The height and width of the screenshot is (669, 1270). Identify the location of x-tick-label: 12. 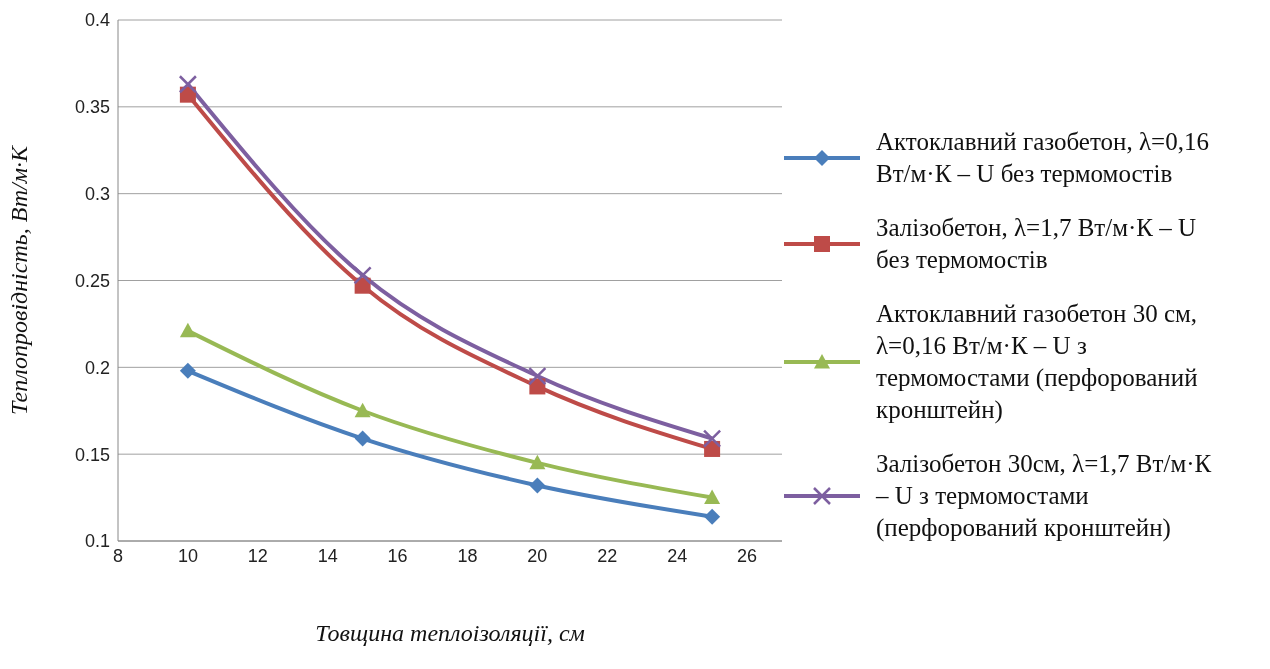
(257, 555).